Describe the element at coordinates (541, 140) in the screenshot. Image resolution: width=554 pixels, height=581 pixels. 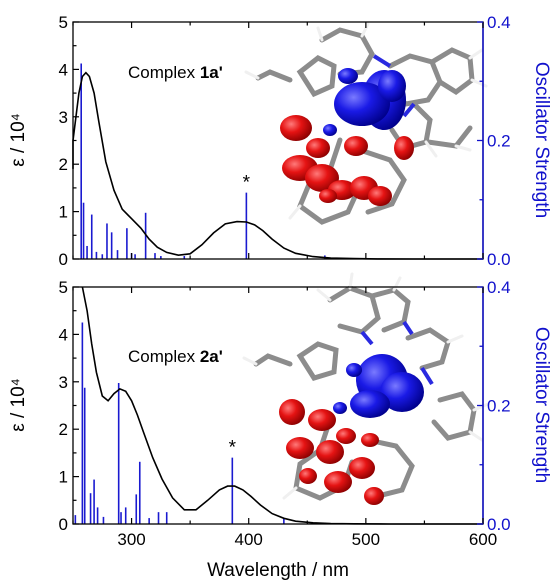
I see `right-axis-title-top: Oscillator Strength` at that location.